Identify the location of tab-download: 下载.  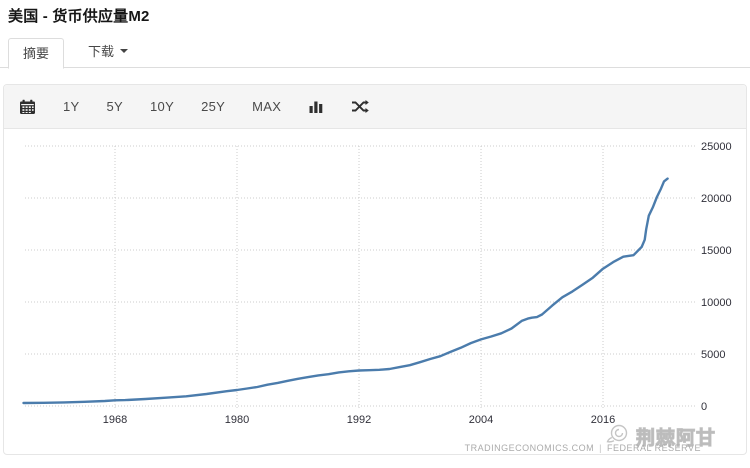
(108, 52).